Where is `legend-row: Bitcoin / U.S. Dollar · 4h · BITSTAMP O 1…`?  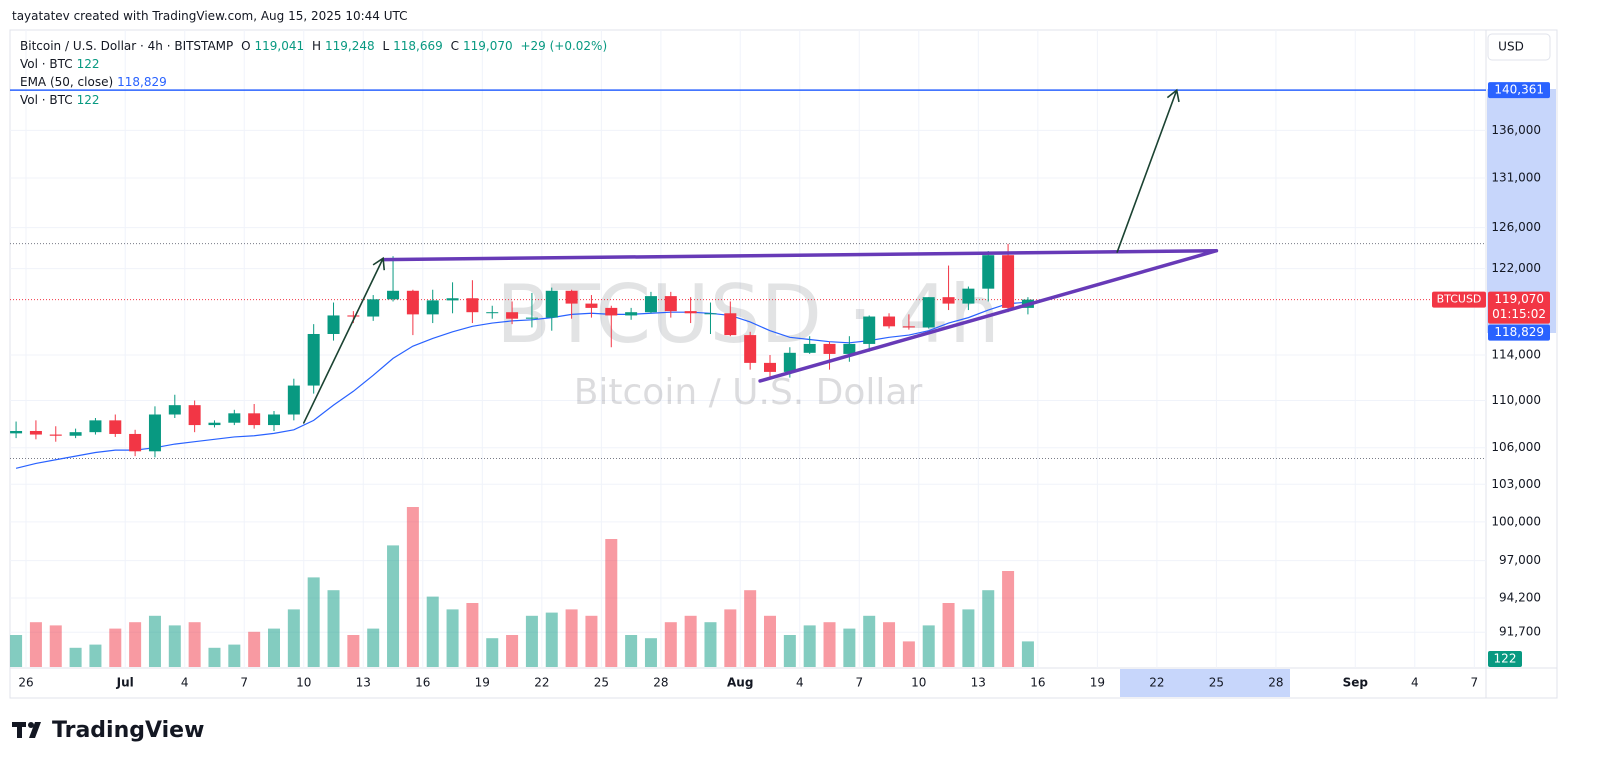 legend-row: Bitcoin / U.S. Dollar · 4h · BITSTAMP O 1… is located at coordinates (315, 46).